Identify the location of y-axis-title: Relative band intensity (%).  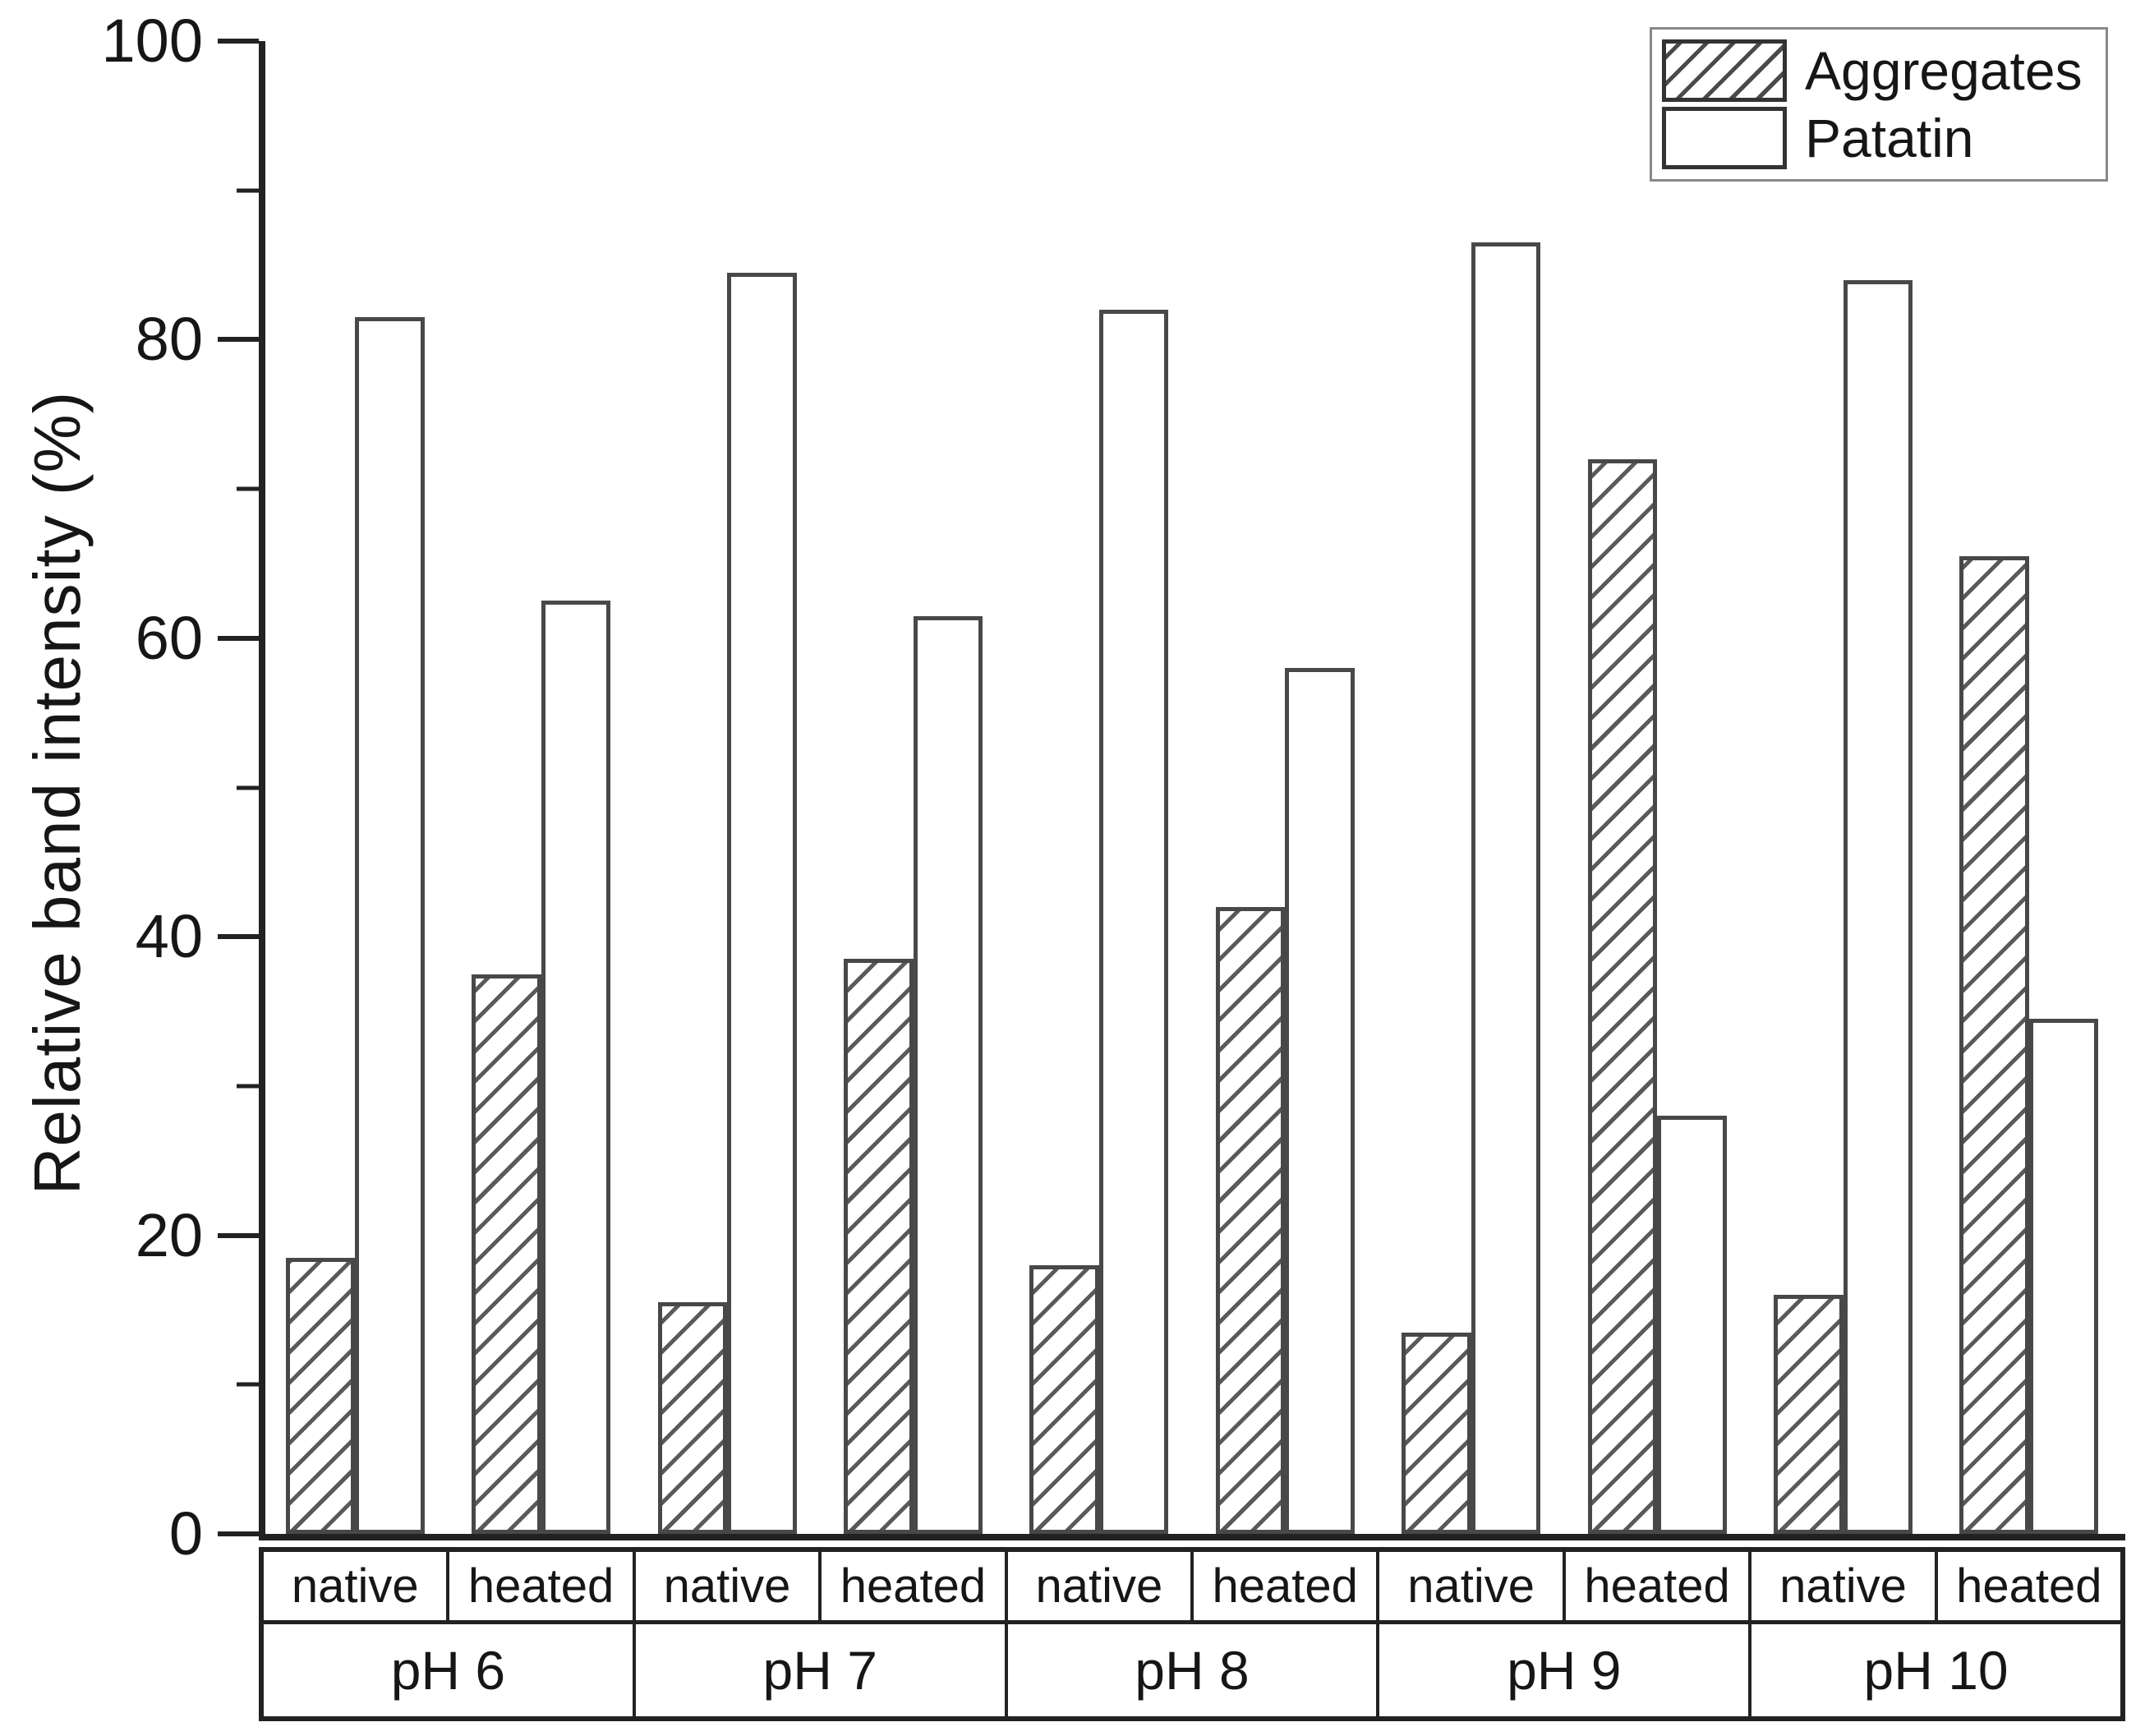
(57, 793).